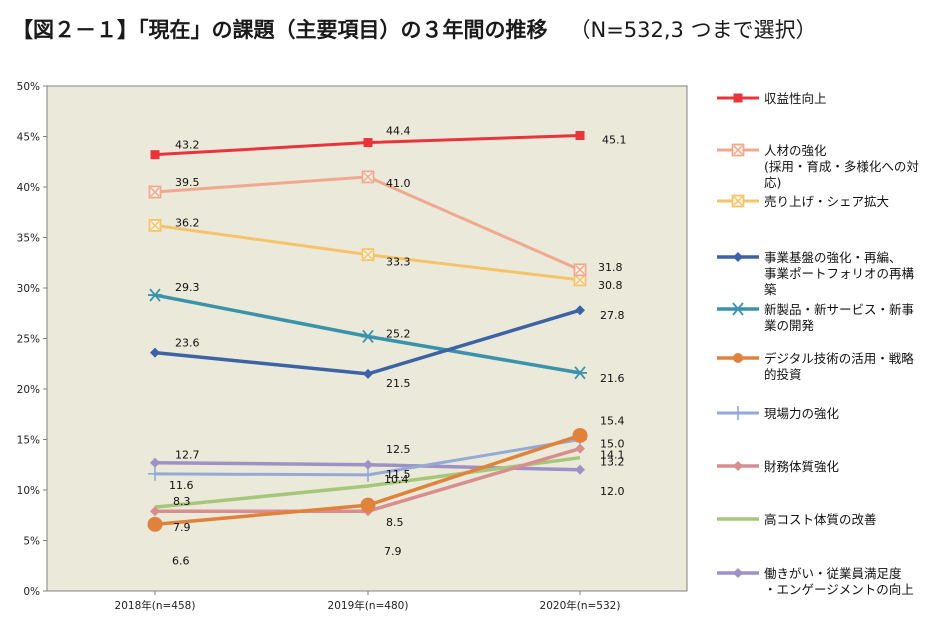 This screenshot has height=627, width=944. I want to click on legend-item-8: 財務体質強化, so click(778, 466).